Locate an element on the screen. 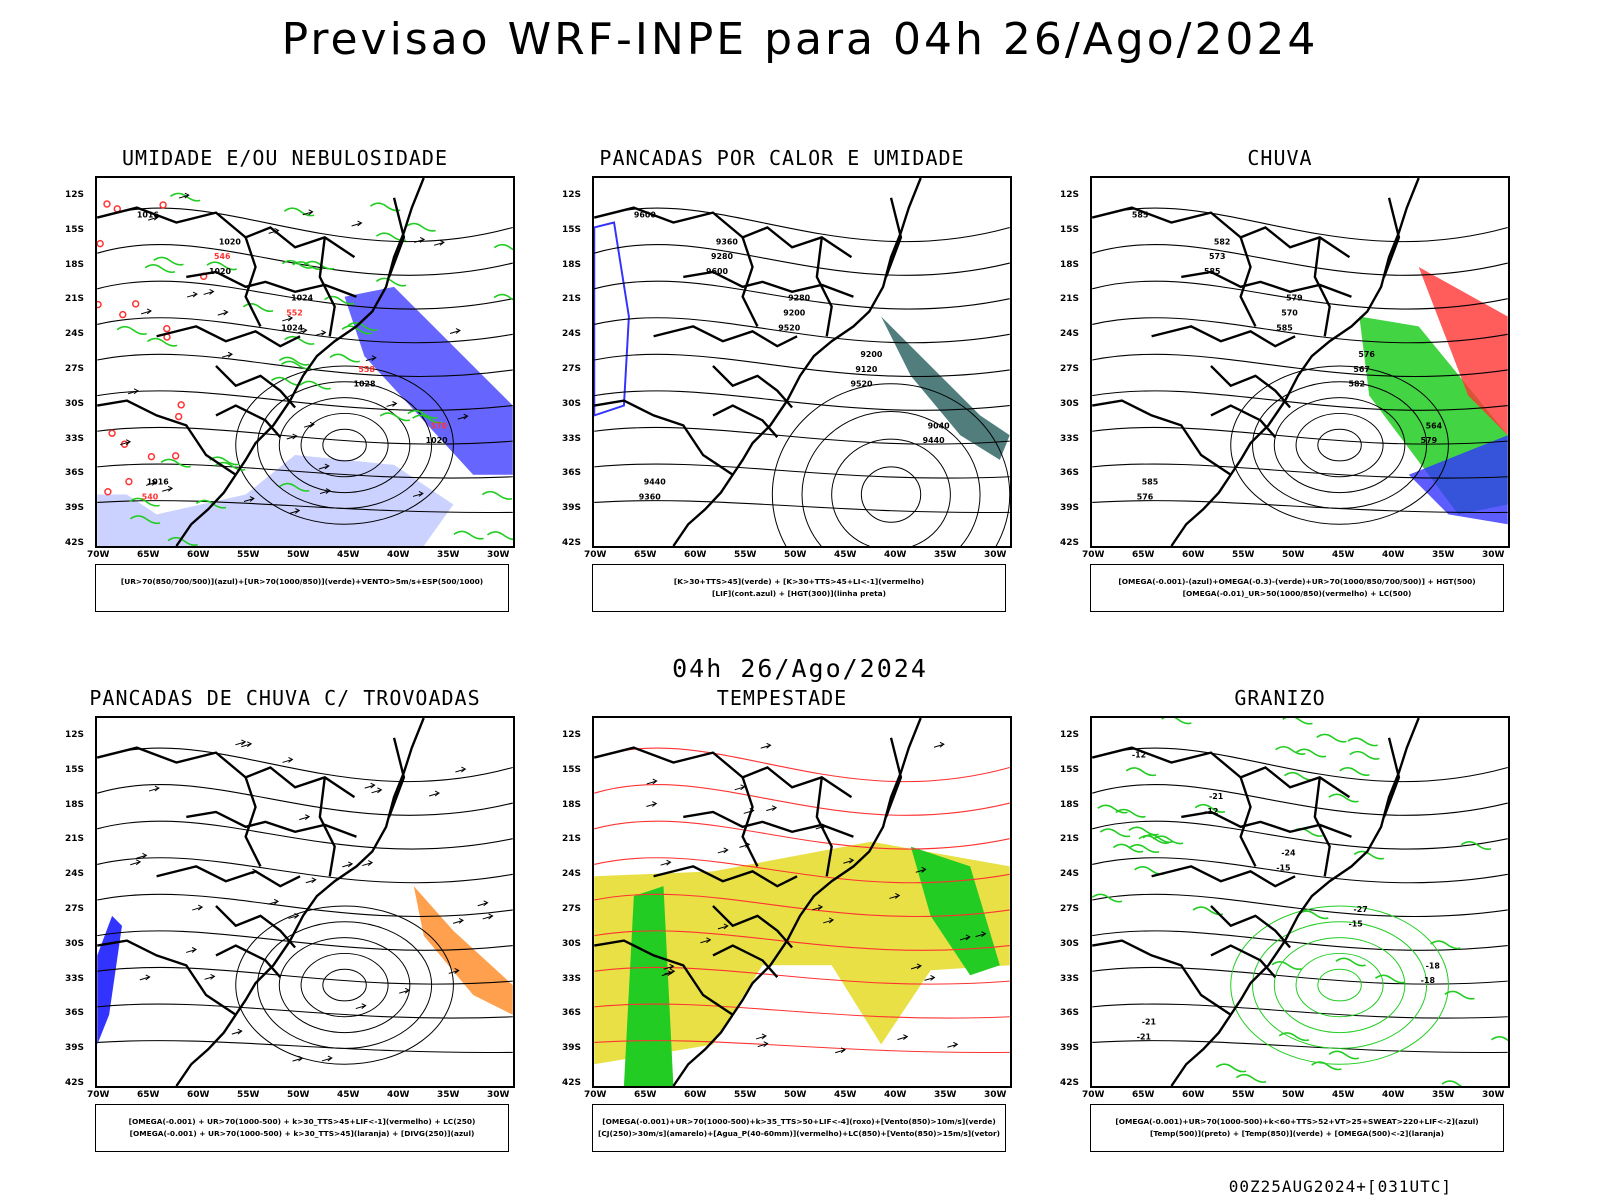 This screenshot has height=1200, width=1600. latitude-label: 18S is located at coordinates (572, 804).